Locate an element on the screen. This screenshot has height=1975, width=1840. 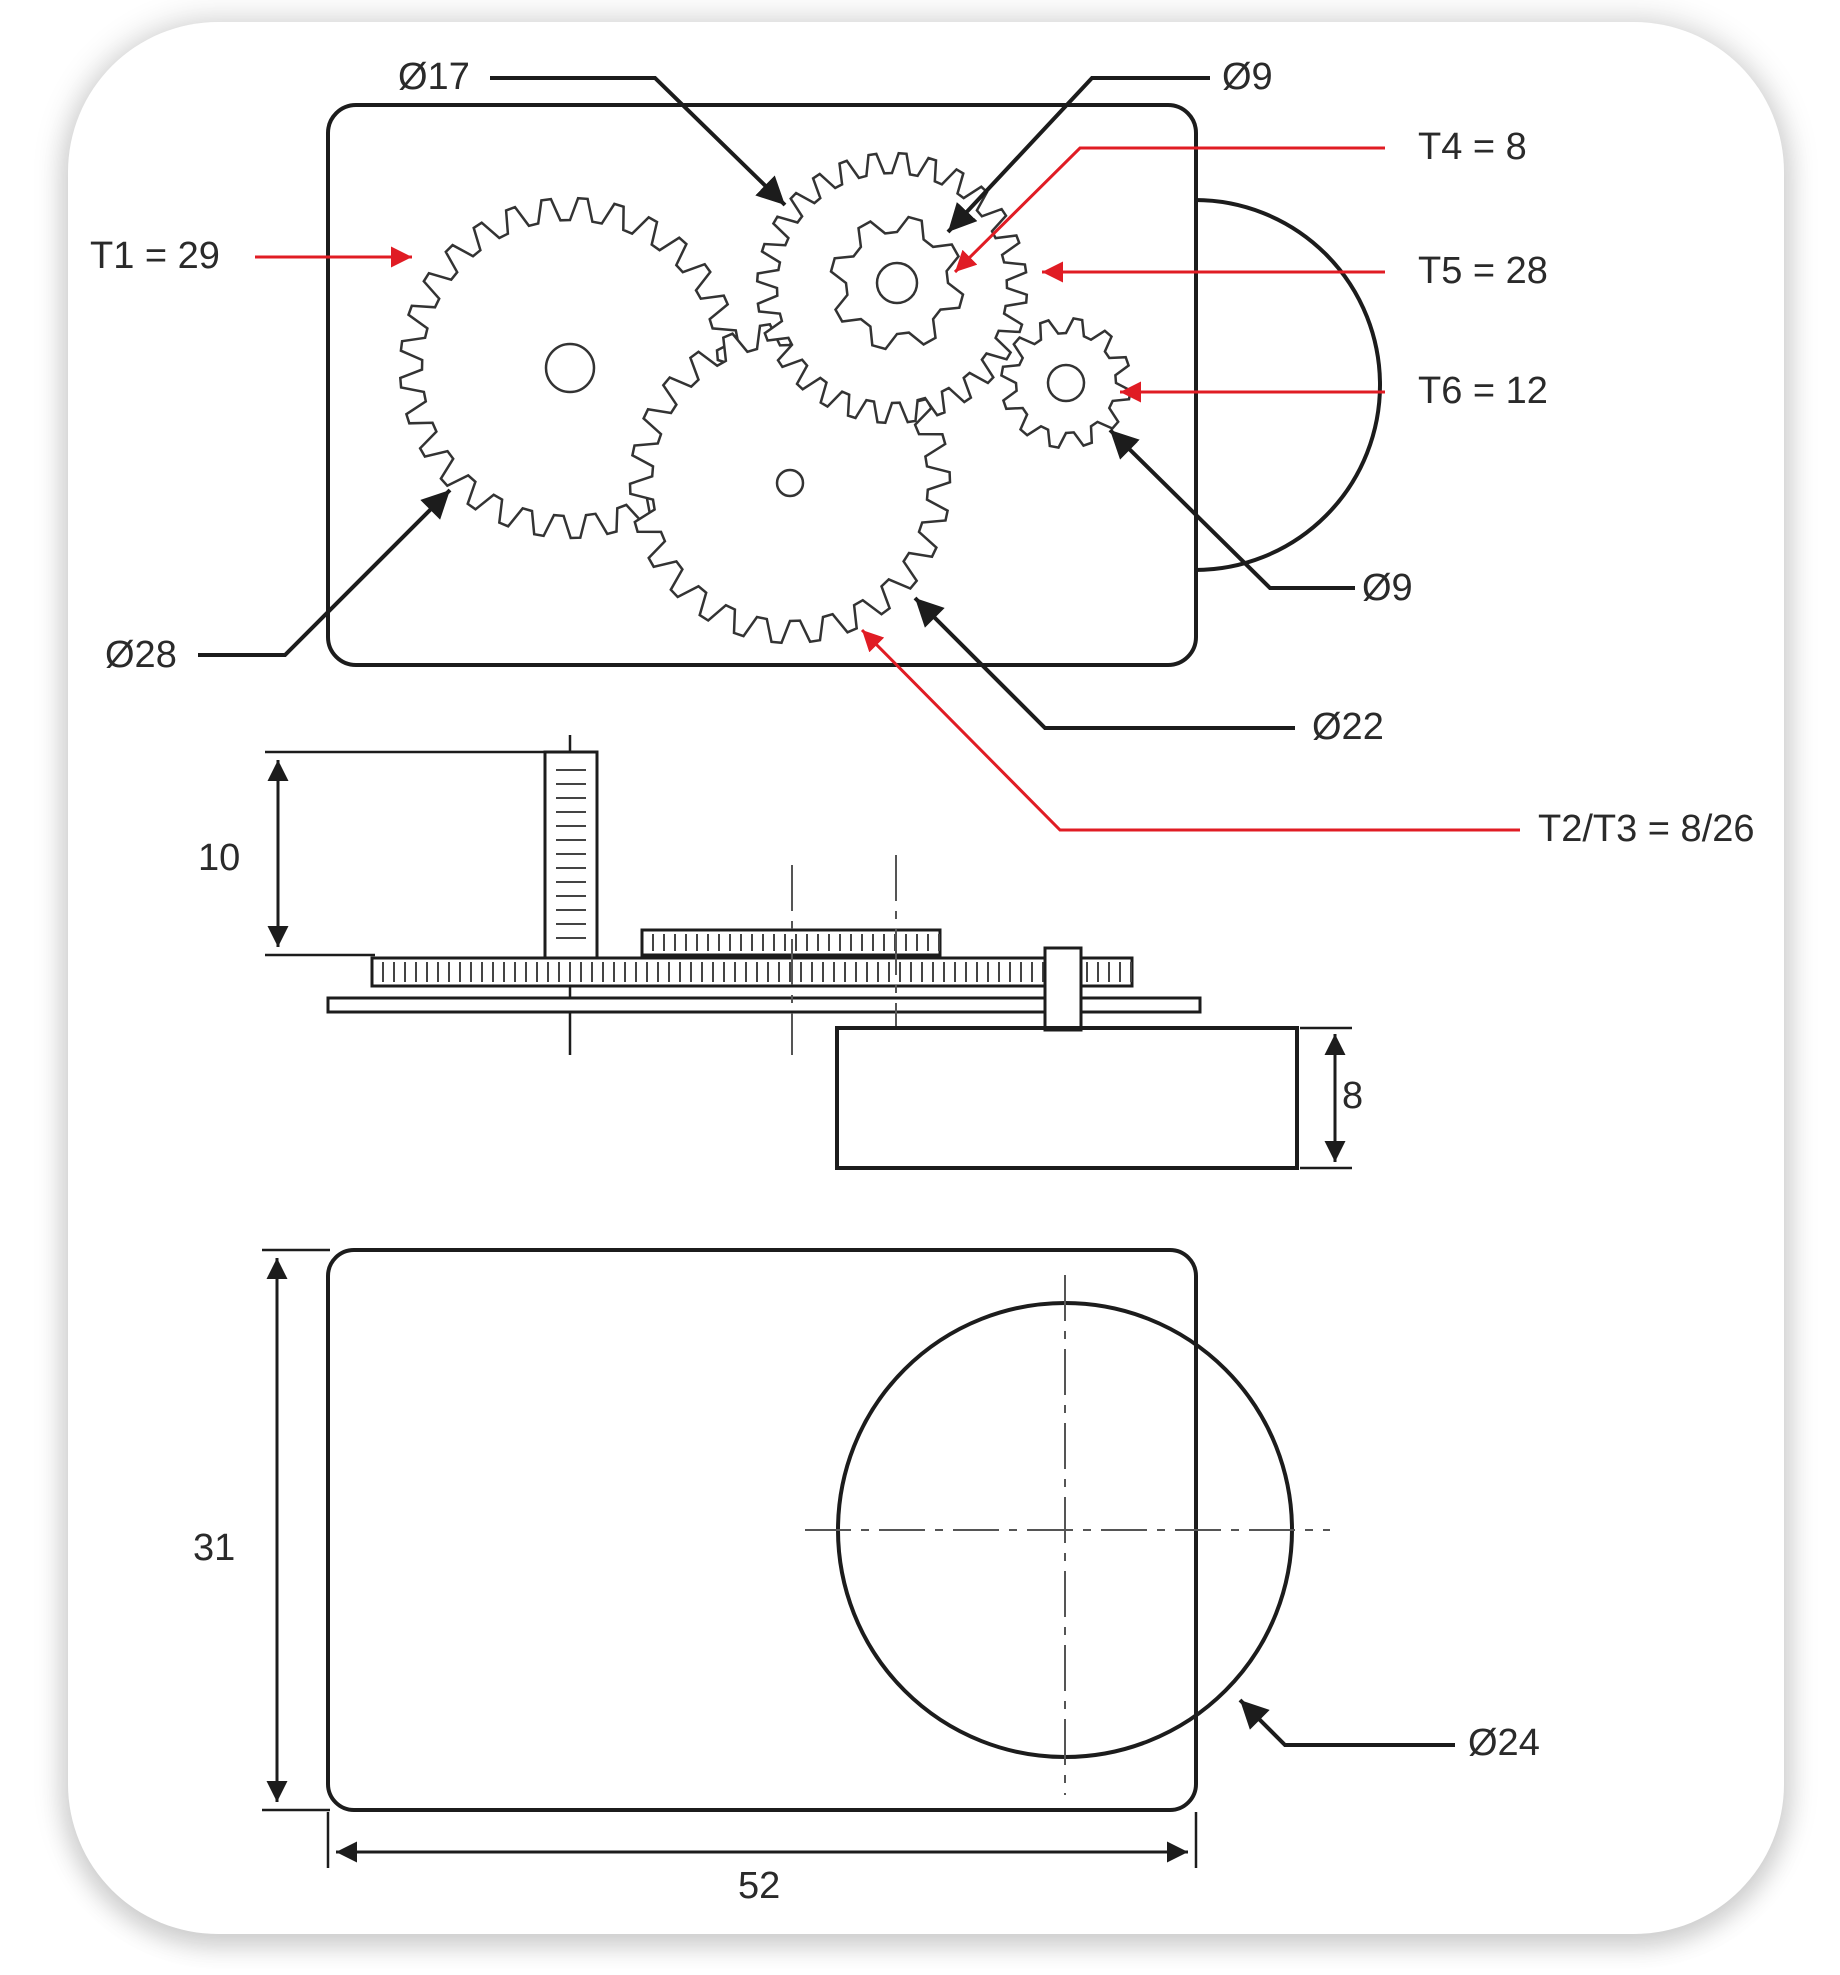
gear-t4-hub is located at coordinates (897, 283).